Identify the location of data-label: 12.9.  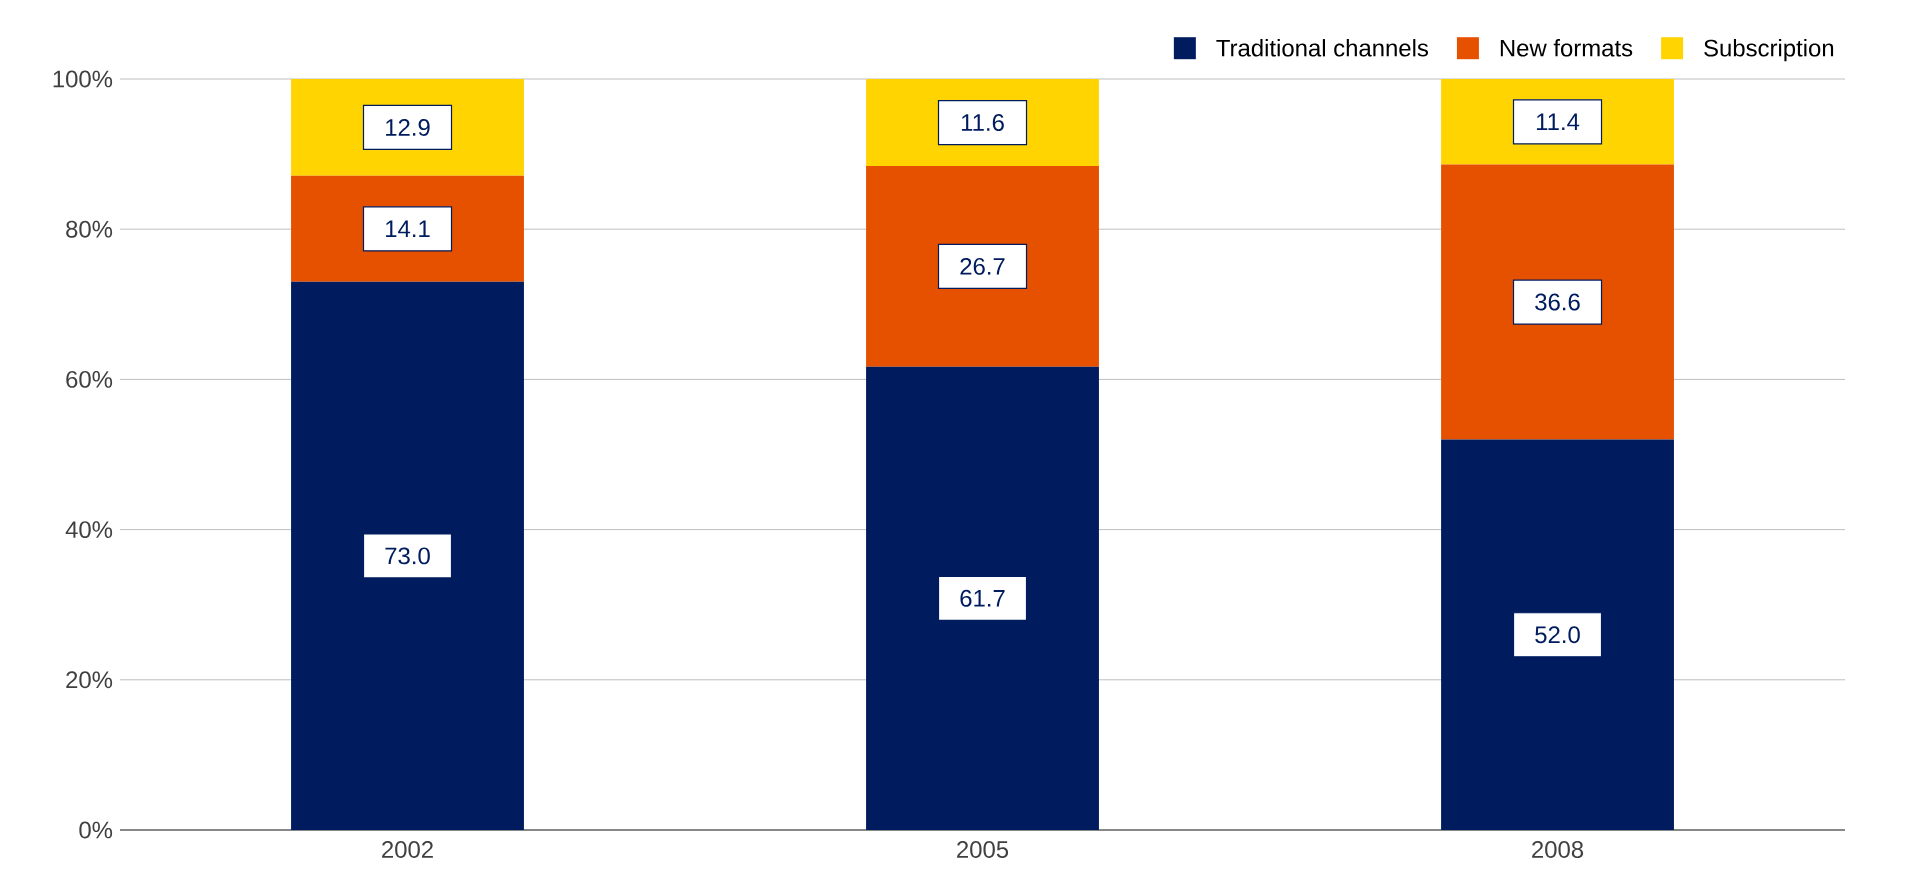
(408, 127).